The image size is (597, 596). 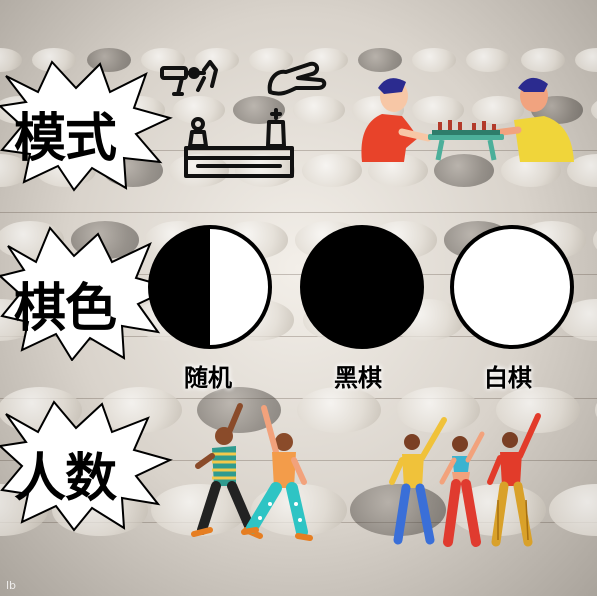 I want to click on three-players-option, so click(x=467, y=480).